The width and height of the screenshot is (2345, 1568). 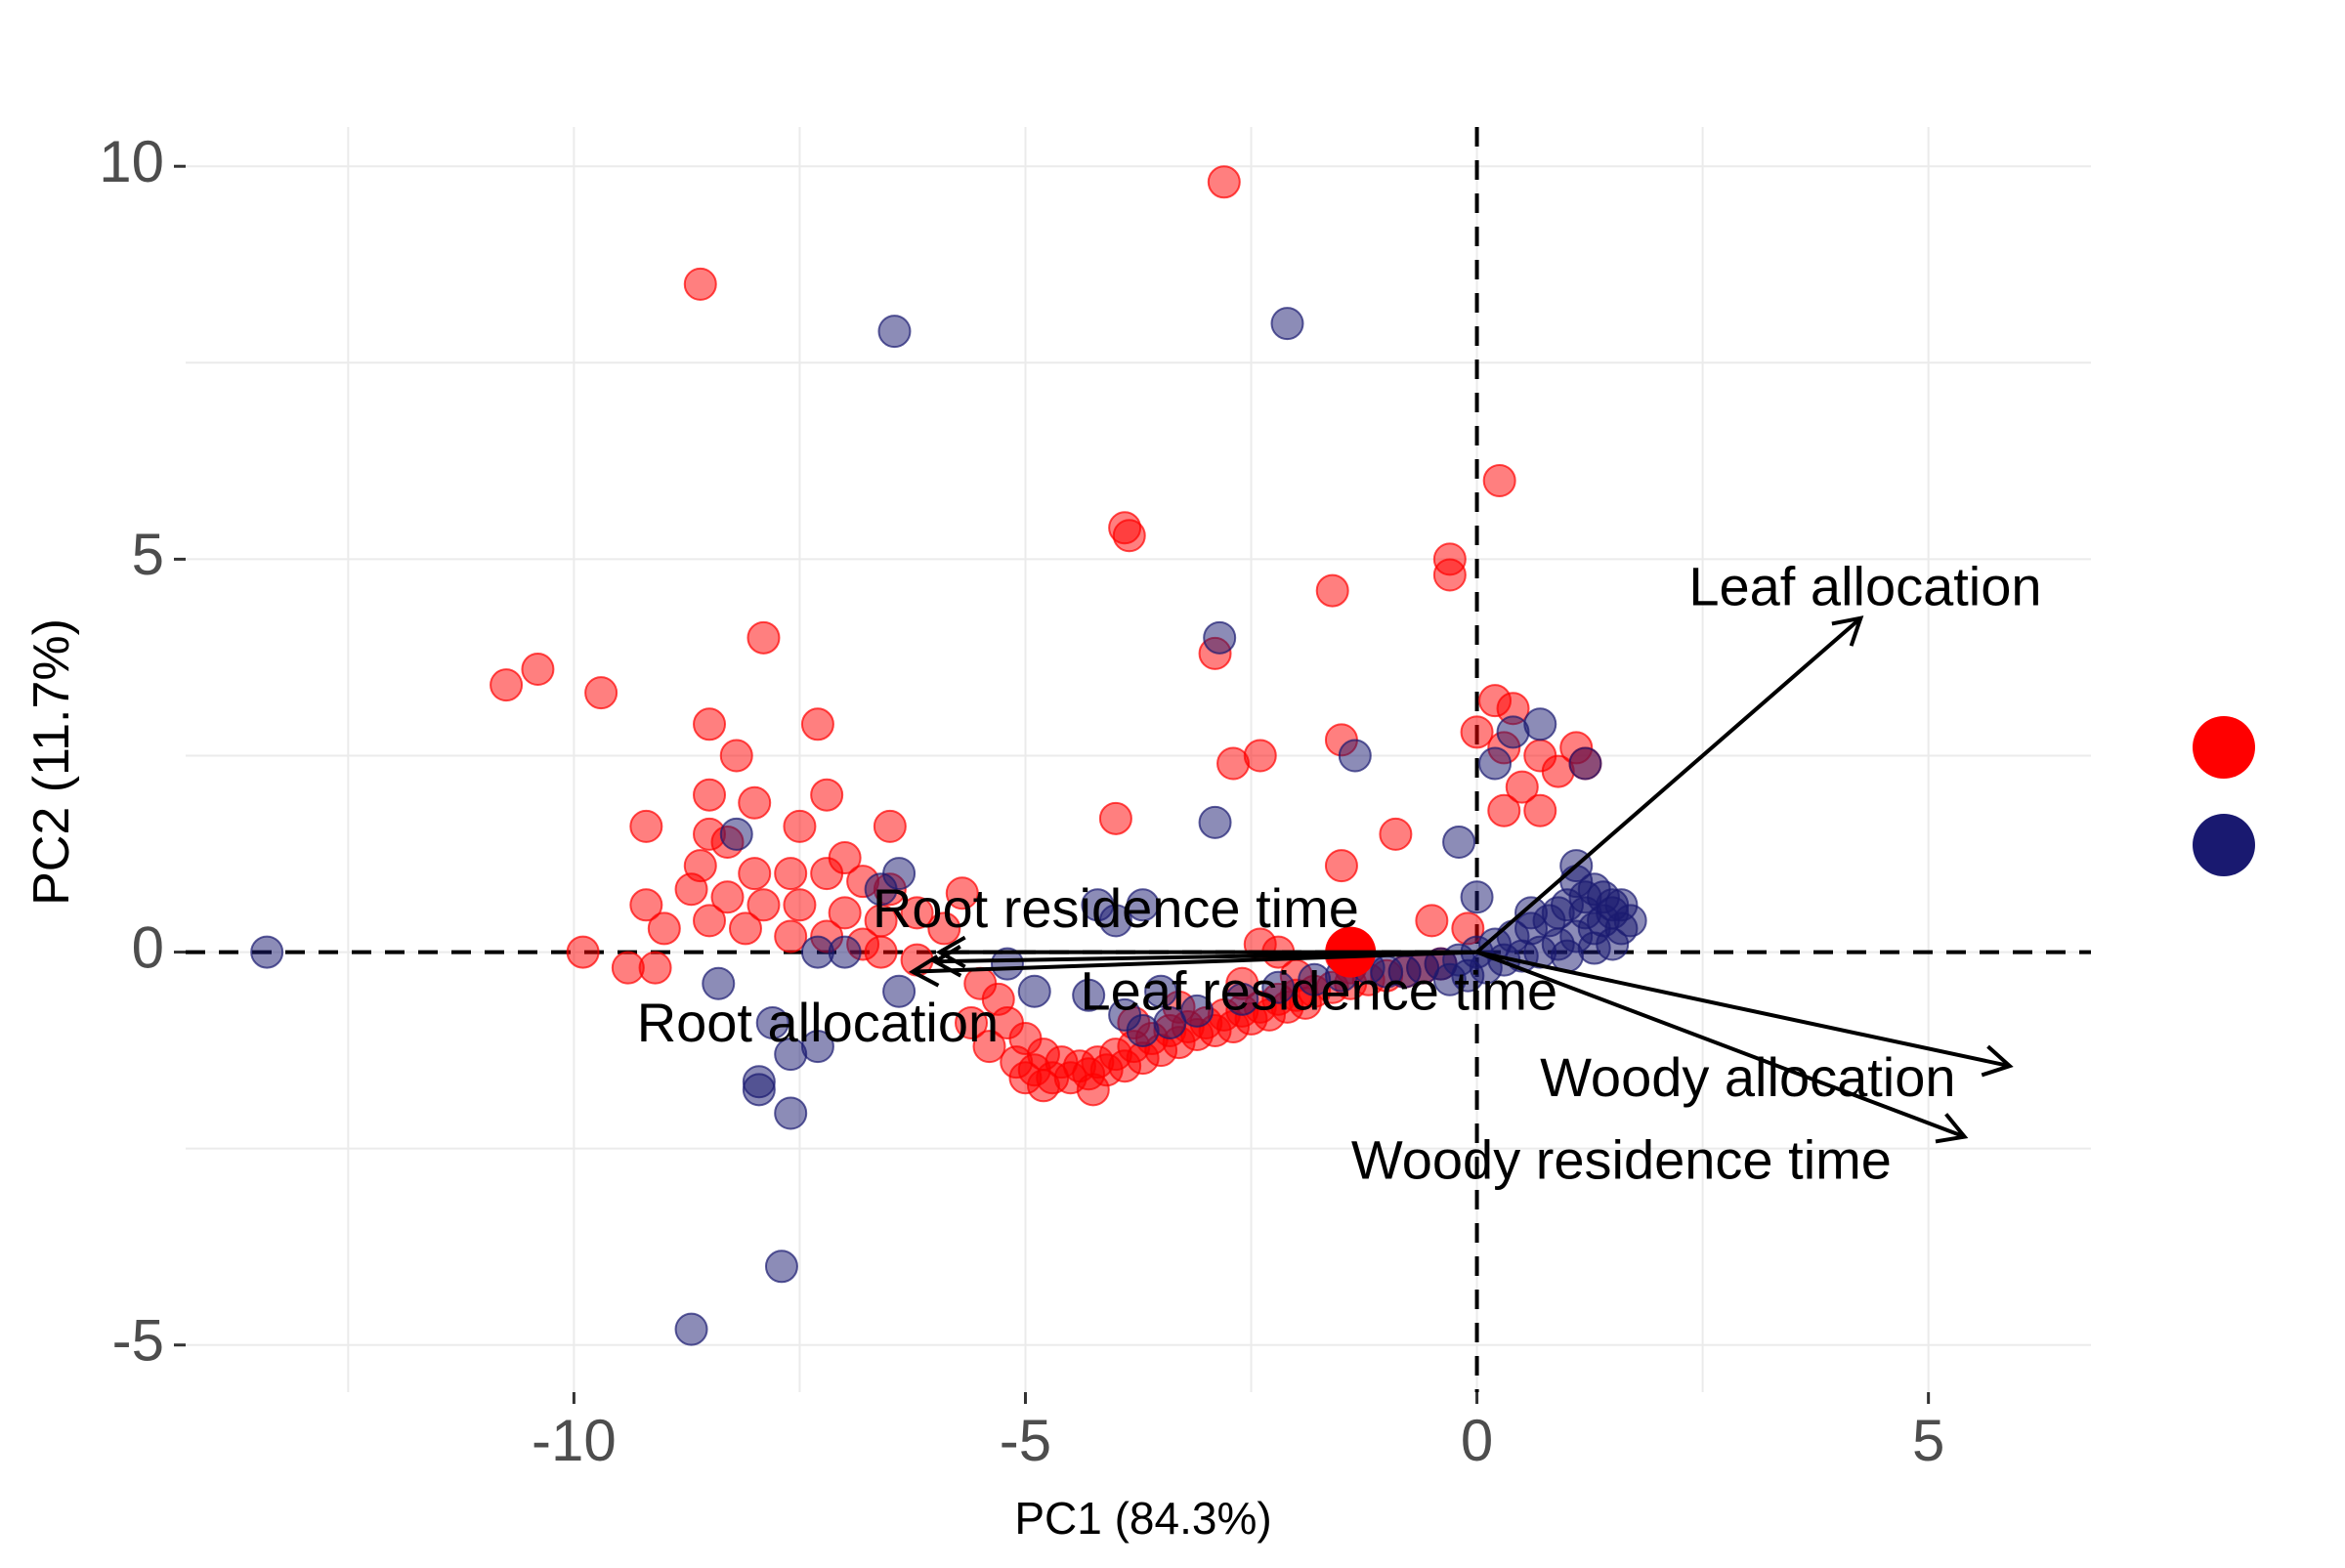 I want to click on y-tick-label: -5, so click(x=138, y=1341).